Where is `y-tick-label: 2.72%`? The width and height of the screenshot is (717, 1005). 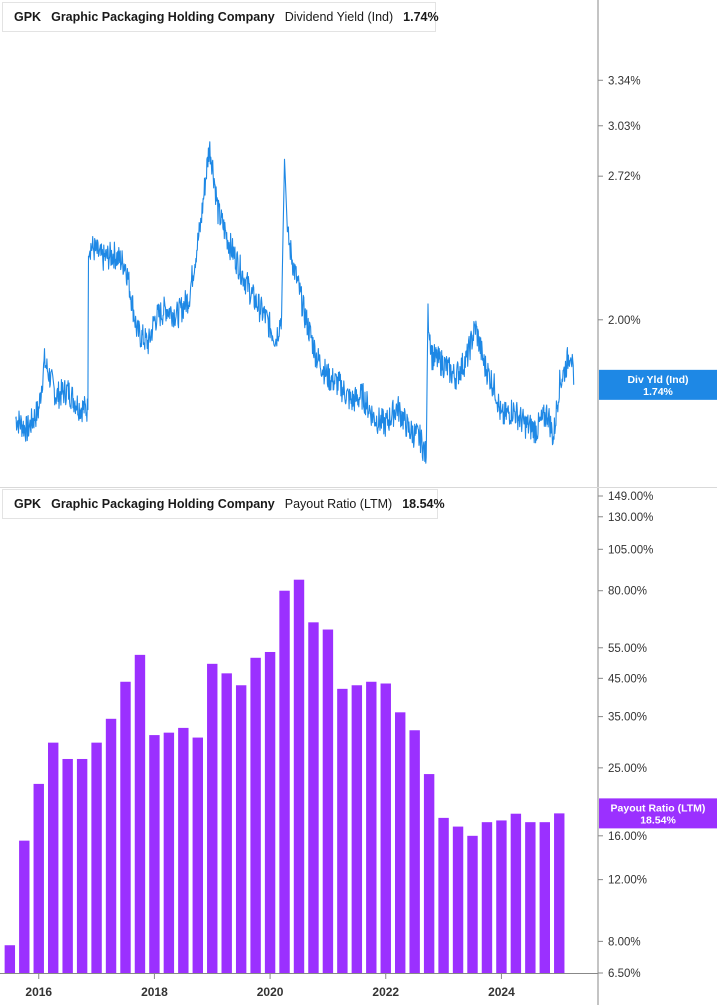
y-tick-label: 2.72% is located at coordinates (624, 177).